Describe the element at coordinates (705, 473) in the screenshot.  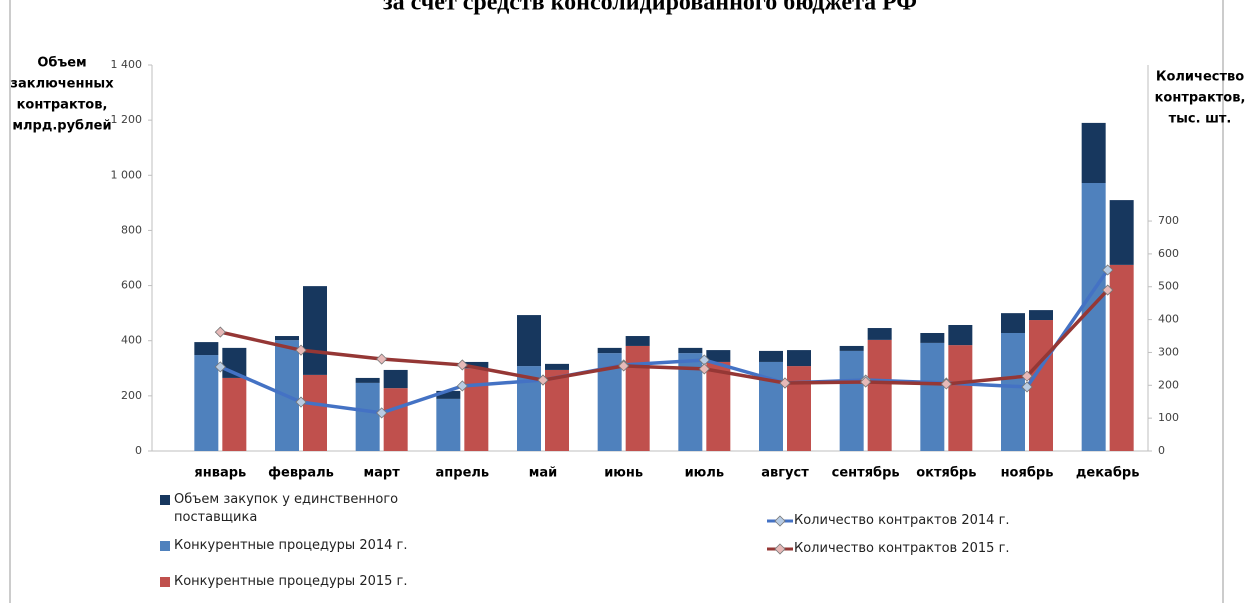
I see `x-tick-label: июль` at that location.